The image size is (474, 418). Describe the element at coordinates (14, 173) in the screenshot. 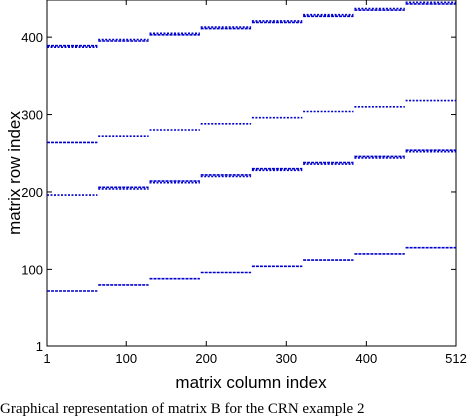

I see `y-axis-label: matrix row index` at that location.